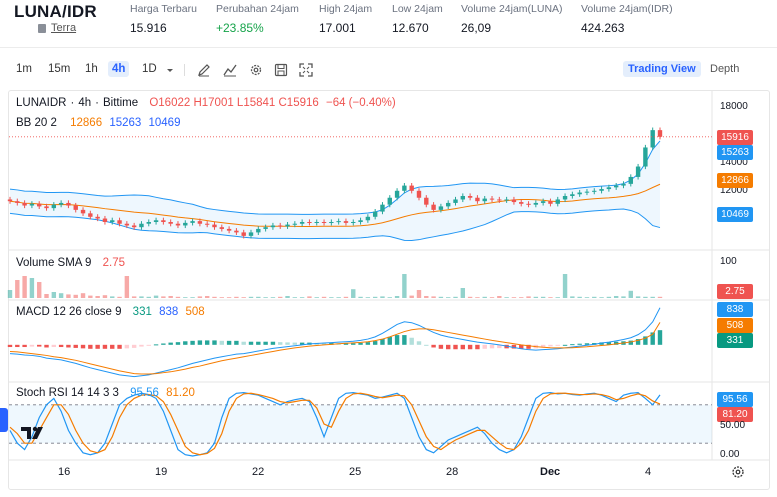  I want to click on volume-legend: Volume SMA 9 2.75, so click(72, 263).